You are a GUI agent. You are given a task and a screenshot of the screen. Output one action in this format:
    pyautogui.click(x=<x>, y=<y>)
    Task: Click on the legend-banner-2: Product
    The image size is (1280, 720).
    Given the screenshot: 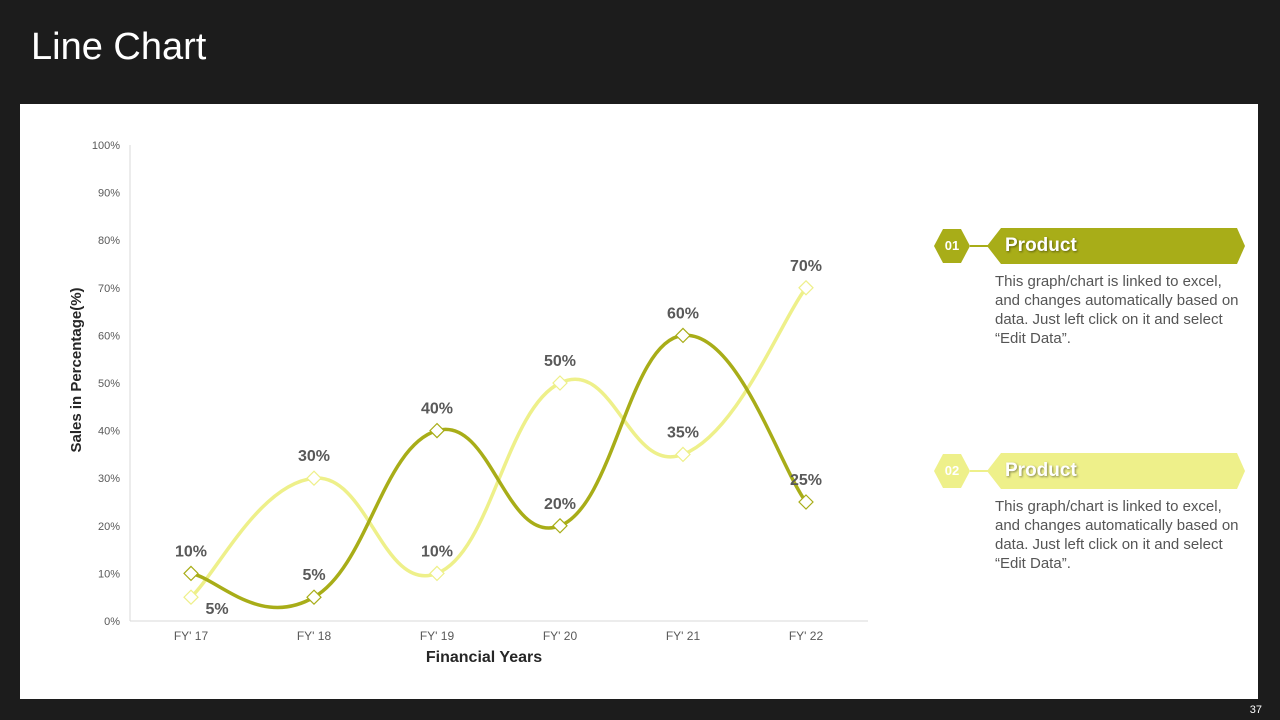 What is the action you would take?
    pyautogui.click(x=1116, y=471)
    